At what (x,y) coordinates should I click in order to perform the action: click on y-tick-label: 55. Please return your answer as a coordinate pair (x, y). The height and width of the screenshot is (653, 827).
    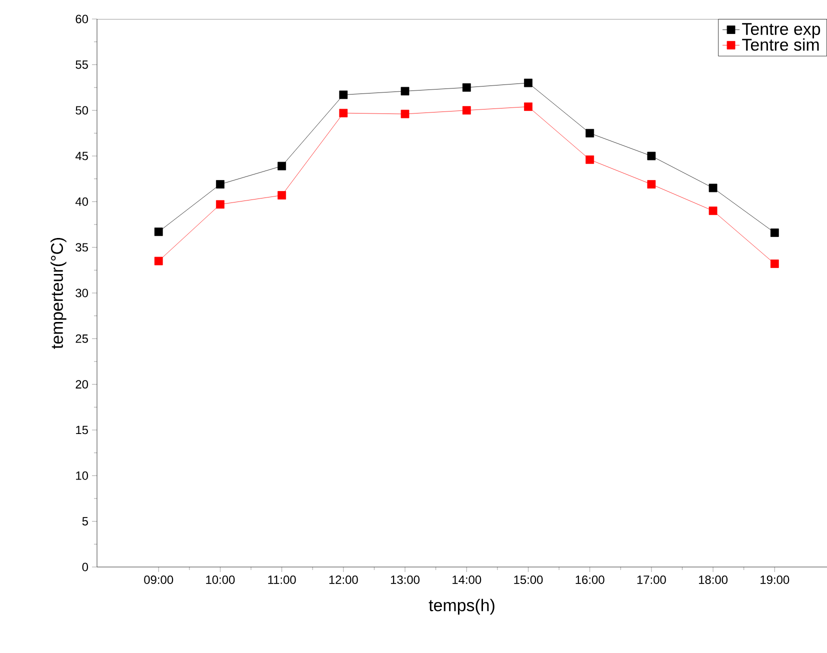
    Looking at the image, I should click on (82, 64).